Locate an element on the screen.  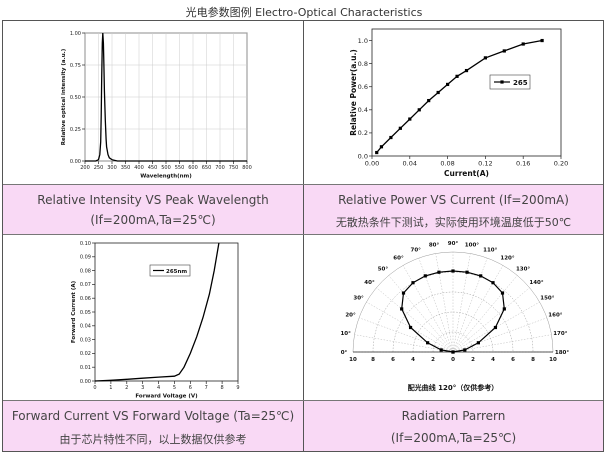
x-tick-label: 1 is located at coordinates (110, 388).